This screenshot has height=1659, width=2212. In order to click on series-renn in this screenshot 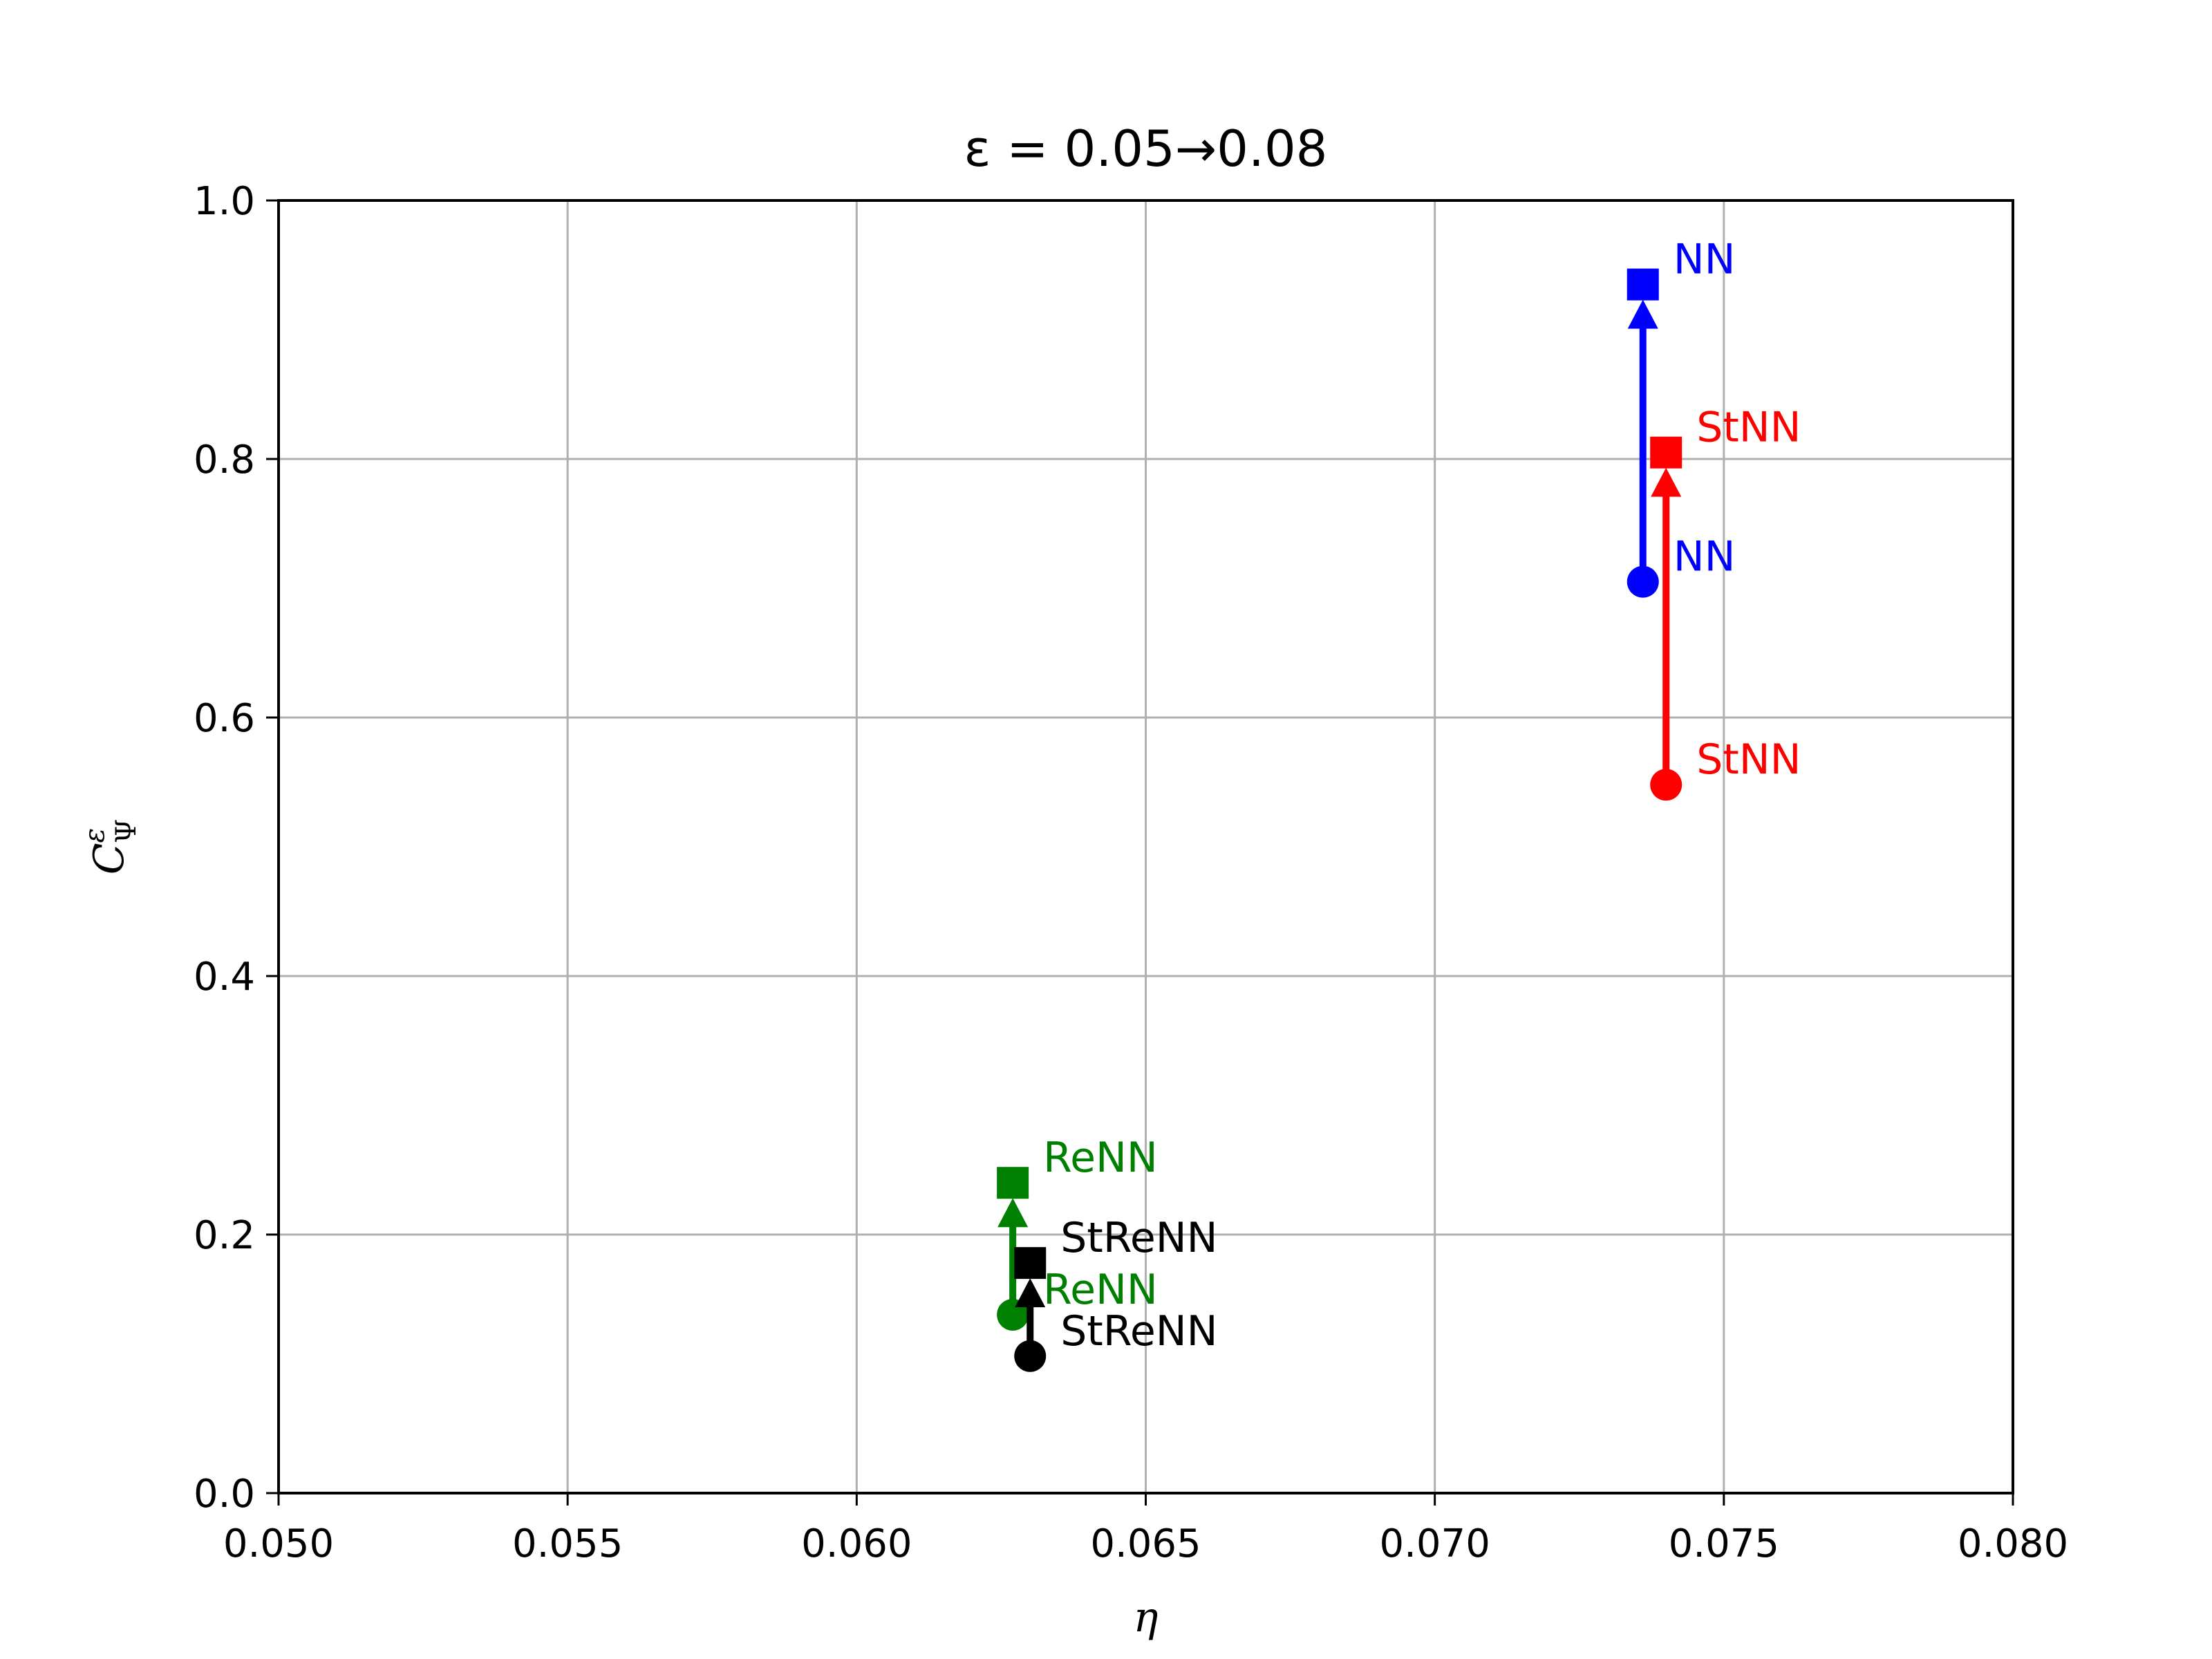, I will do `click(1013, 1249)`.